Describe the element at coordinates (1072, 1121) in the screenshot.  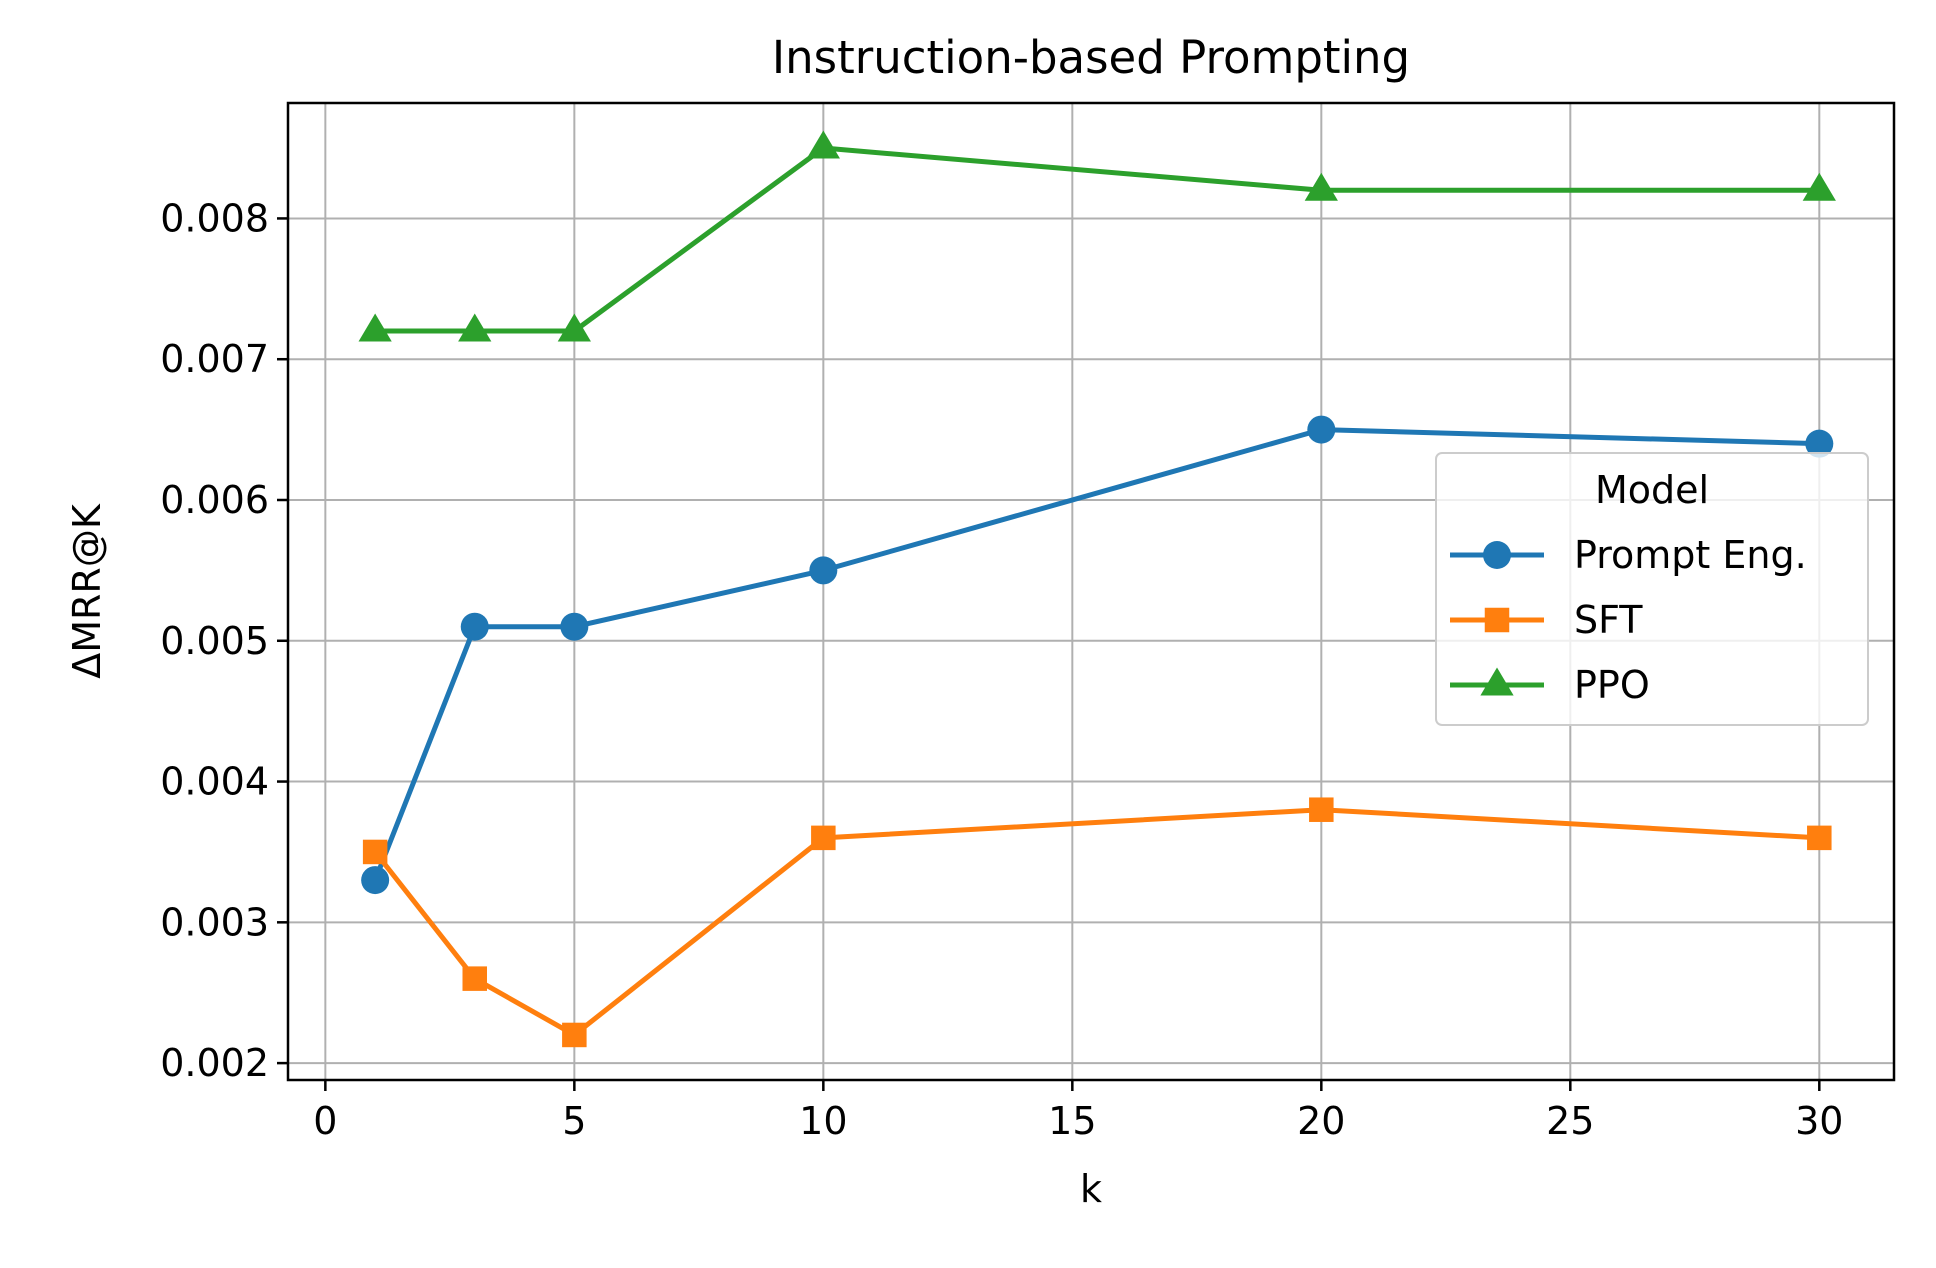
I see `x-tick-label: 15` at that location.